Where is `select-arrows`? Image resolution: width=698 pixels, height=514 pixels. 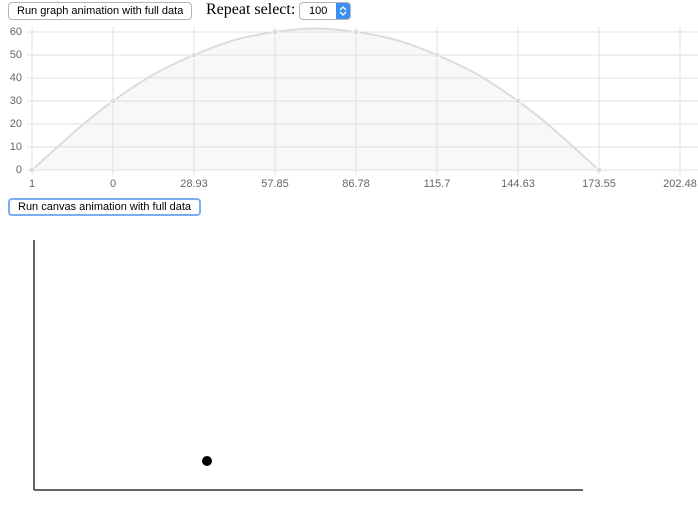 select-arrows is located at coordinates (343, 11).